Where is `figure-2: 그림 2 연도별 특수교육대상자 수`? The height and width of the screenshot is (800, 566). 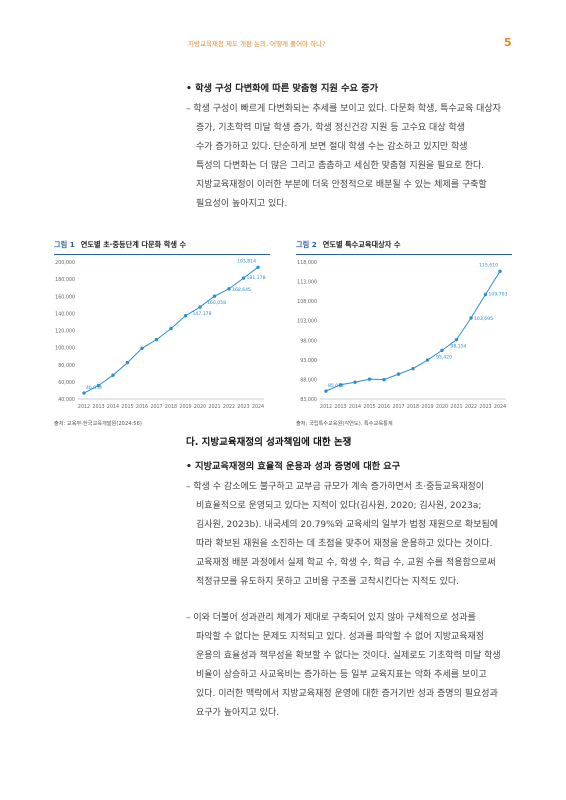 figure-2: 그림 2 연도별 특수교육대상자 수 is located at coordinates (404, 247).